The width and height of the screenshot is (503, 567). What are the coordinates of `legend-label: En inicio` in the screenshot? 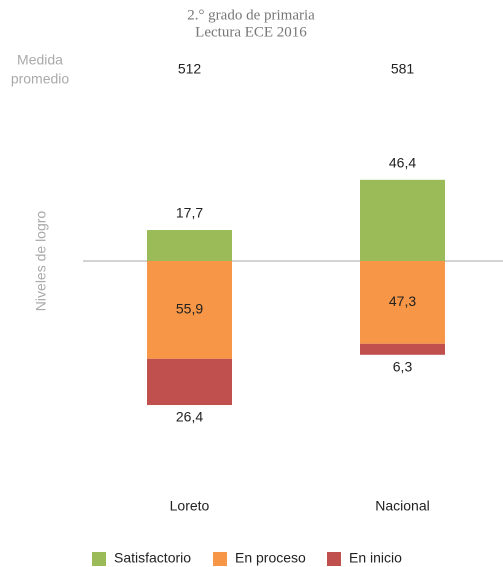 It's located at (375, 558).